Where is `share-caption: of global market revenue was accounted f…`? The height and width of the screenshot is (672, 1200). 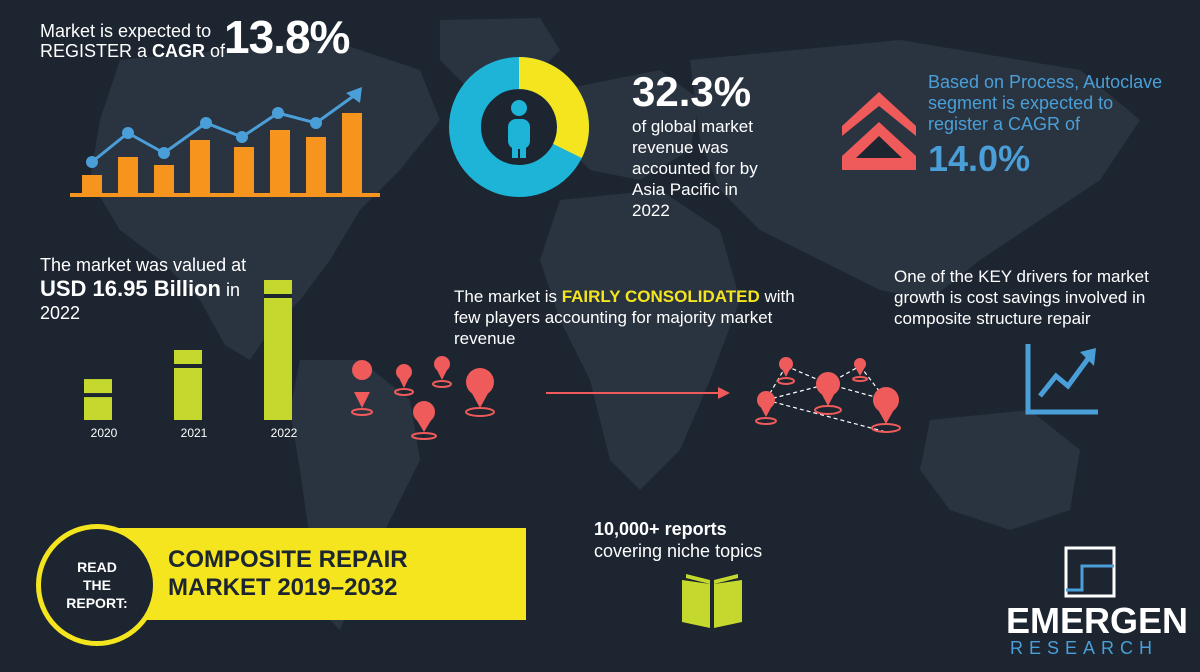
share-caption: of global market revenue was accounted f… is located at coordinates (695, 168).